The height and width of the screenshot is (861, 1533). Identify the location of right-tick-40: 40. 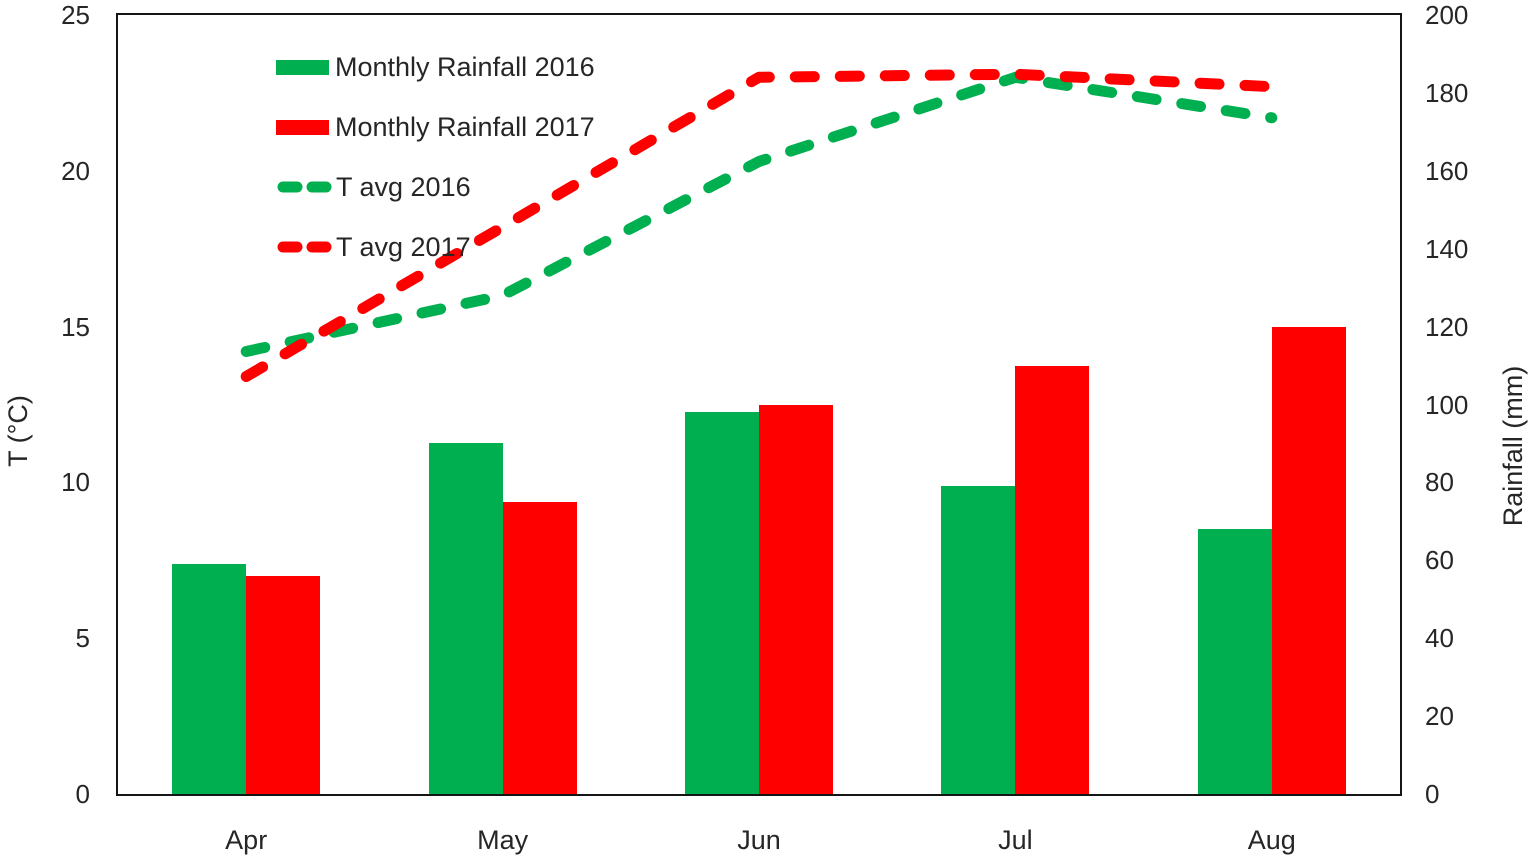
(1439, 638).